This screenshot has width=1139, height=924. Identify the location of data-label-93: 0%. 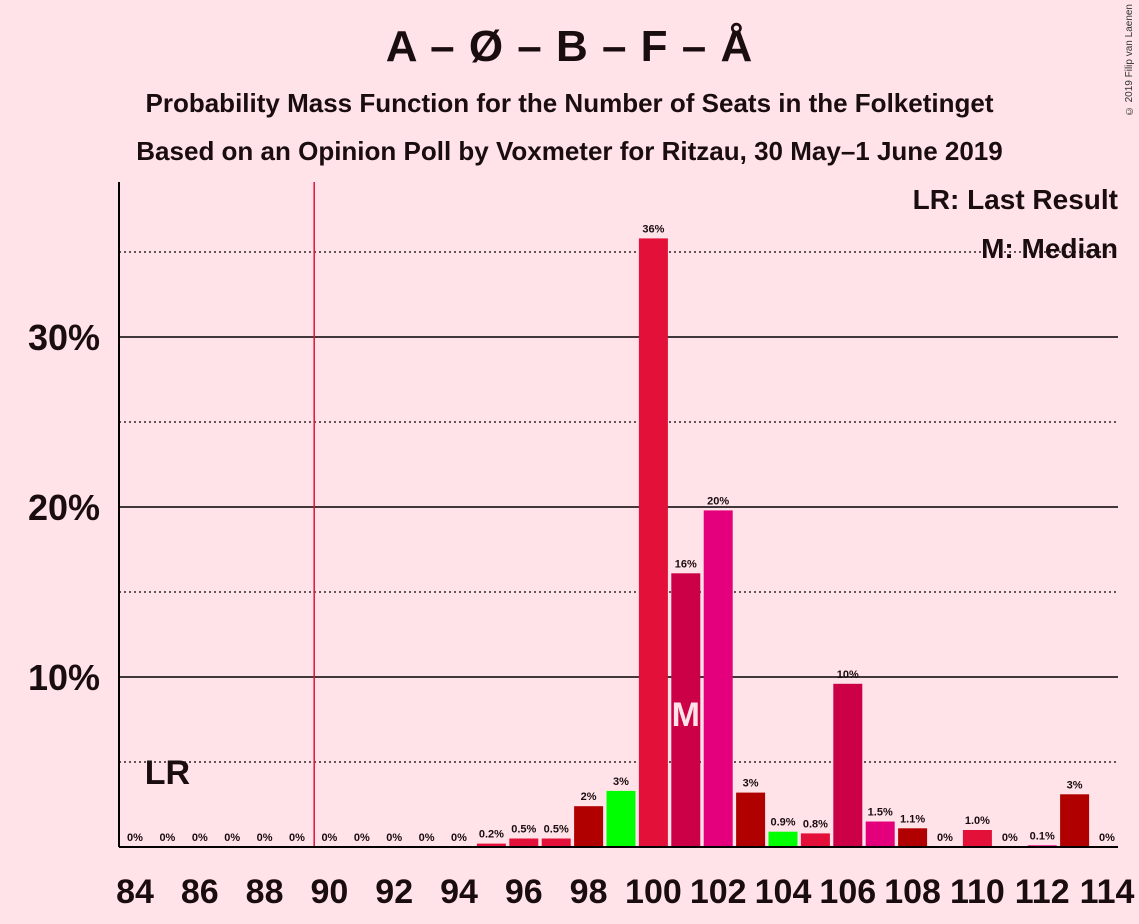
(427, 838).